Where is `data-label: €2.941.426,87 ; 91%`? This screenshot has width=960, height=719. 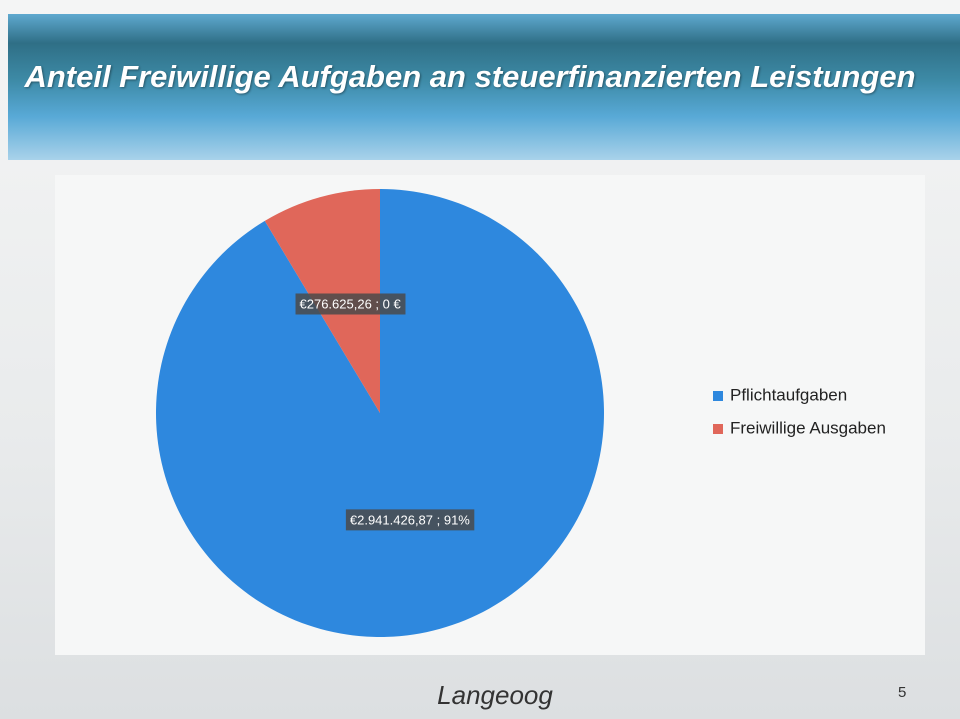
data-label: €2.941.426,87 ; 91% is located at coordinates (410, 519).